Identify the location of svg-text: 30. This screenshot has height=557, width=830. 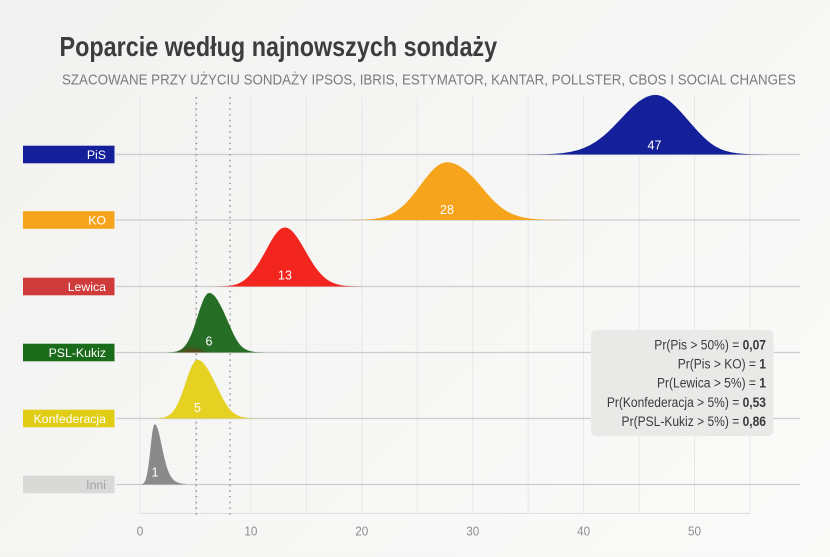
(472, 531).